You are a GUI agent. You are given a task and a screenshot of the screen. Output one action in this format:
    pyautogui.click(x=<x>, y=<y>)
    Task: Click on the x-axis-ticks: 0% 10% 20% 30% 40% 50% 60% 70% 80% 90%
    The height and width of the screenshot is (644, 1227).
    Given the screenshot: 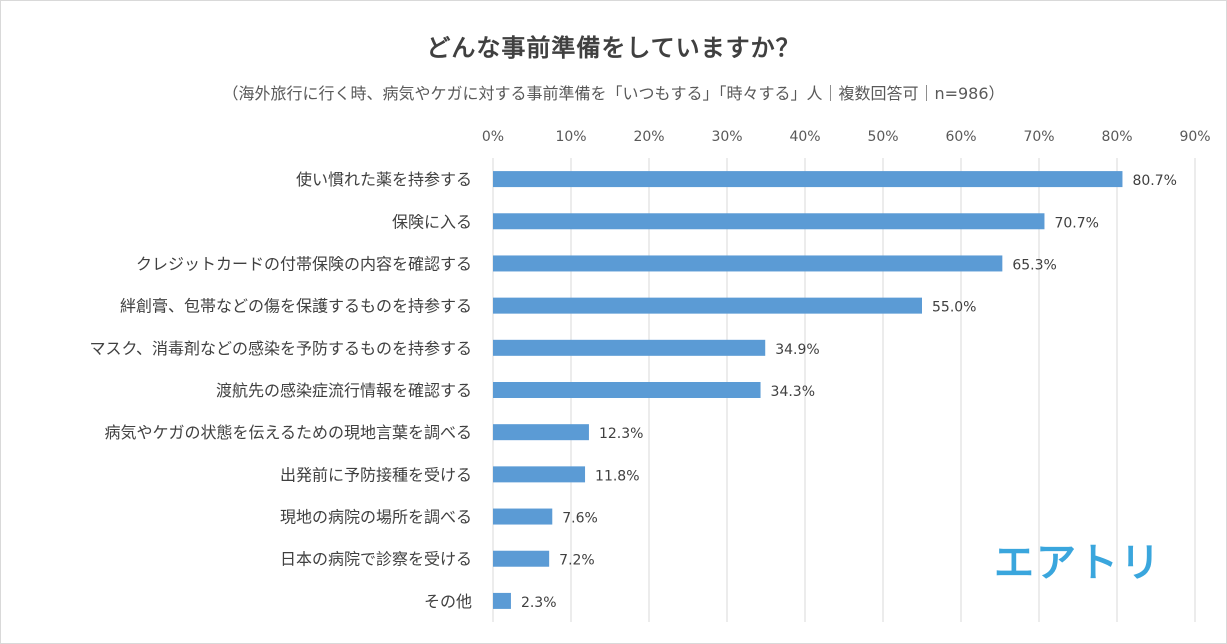 What is the action you would take?
    pyautogui.click(x=846, y=137)
    